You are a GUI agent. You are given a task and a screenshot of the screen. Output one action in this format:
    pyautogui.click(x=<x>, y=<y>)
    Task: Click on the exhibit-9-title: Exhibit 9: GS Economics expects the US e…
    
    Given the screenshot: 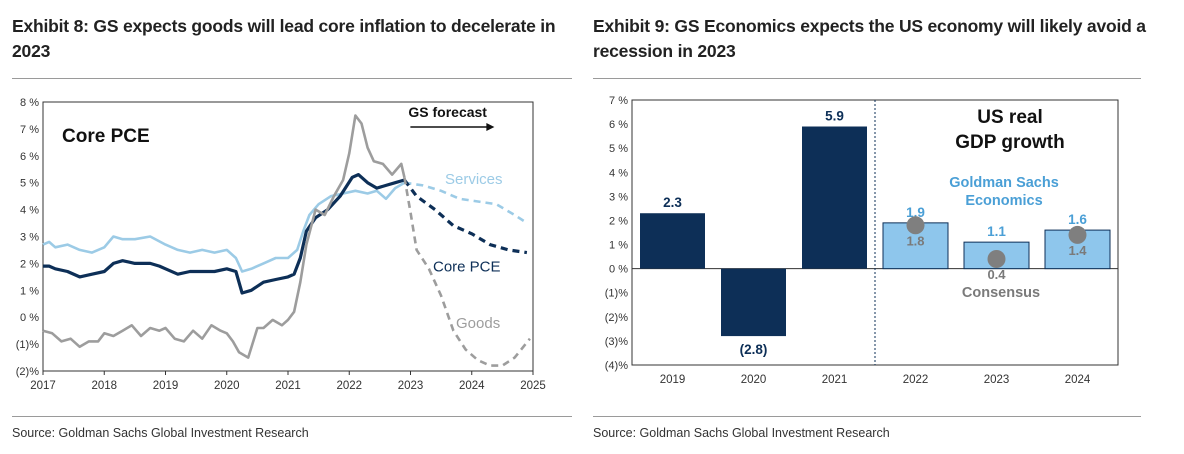 What is the action you would take?
    pyautogui.click(x=869, y=38)
    